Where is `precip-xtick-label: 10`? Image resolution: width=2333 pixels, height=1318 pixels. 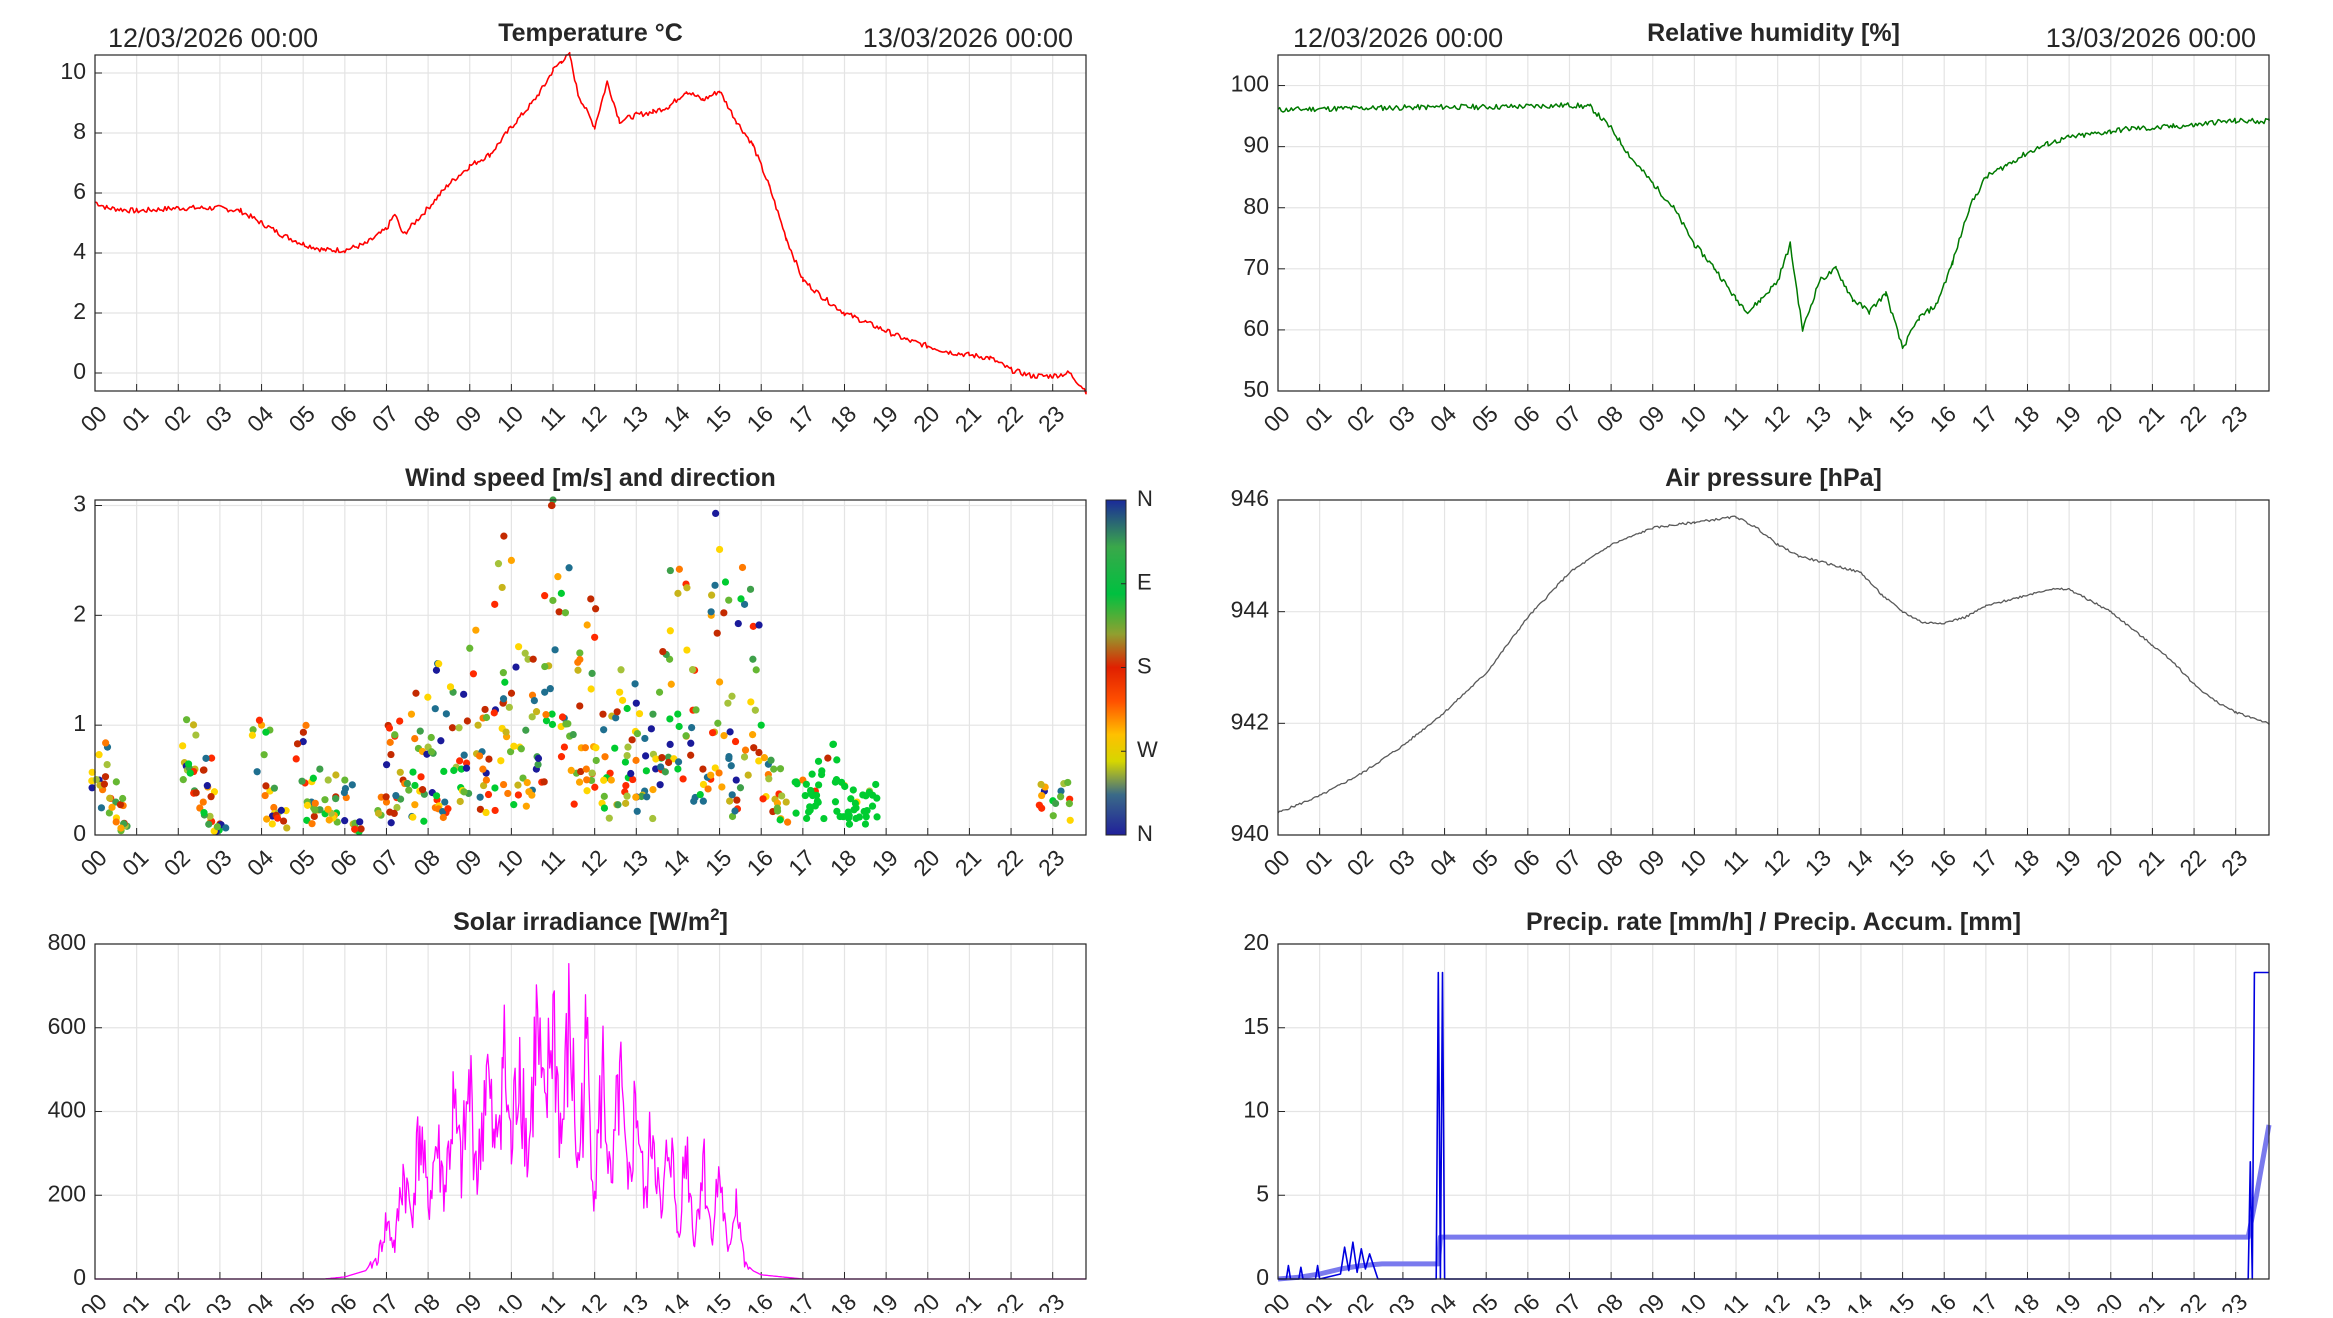 precip-xtick-label: 10 is located at coordinates (1693, 1300).